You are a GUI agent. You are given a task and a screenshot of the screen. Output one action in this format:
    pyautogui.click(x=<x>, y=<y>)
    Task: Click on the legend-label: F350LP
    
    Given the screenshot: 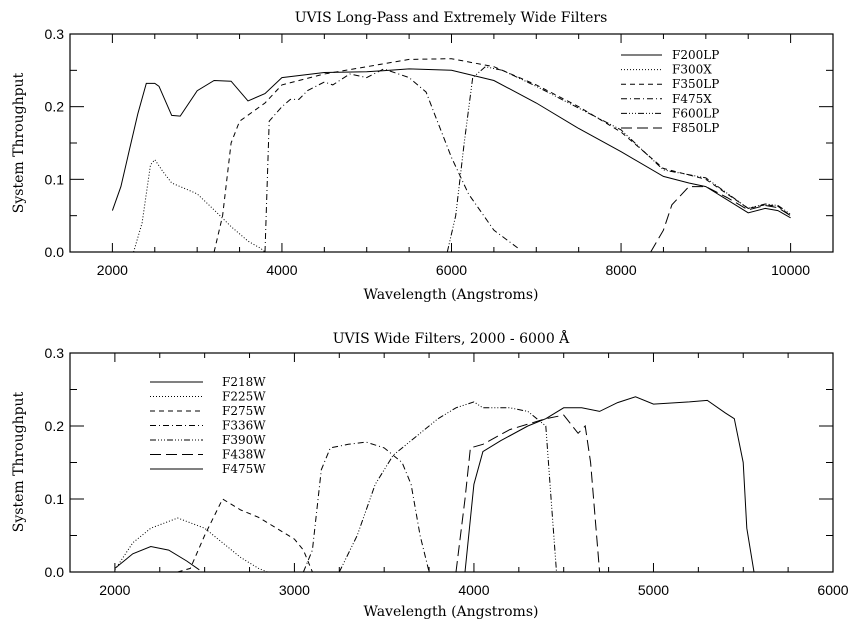 What is the action you would take?
    pyautogui.click(x=695, y=84)
    